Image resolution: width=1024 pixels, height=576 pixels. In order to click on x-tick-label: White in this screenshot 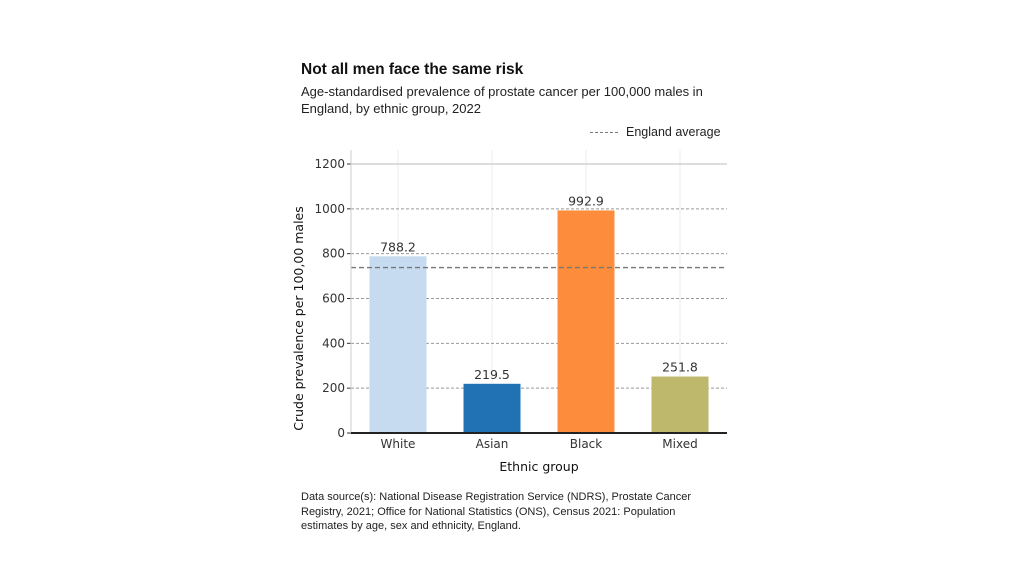, I will do `click(398, 444)`.